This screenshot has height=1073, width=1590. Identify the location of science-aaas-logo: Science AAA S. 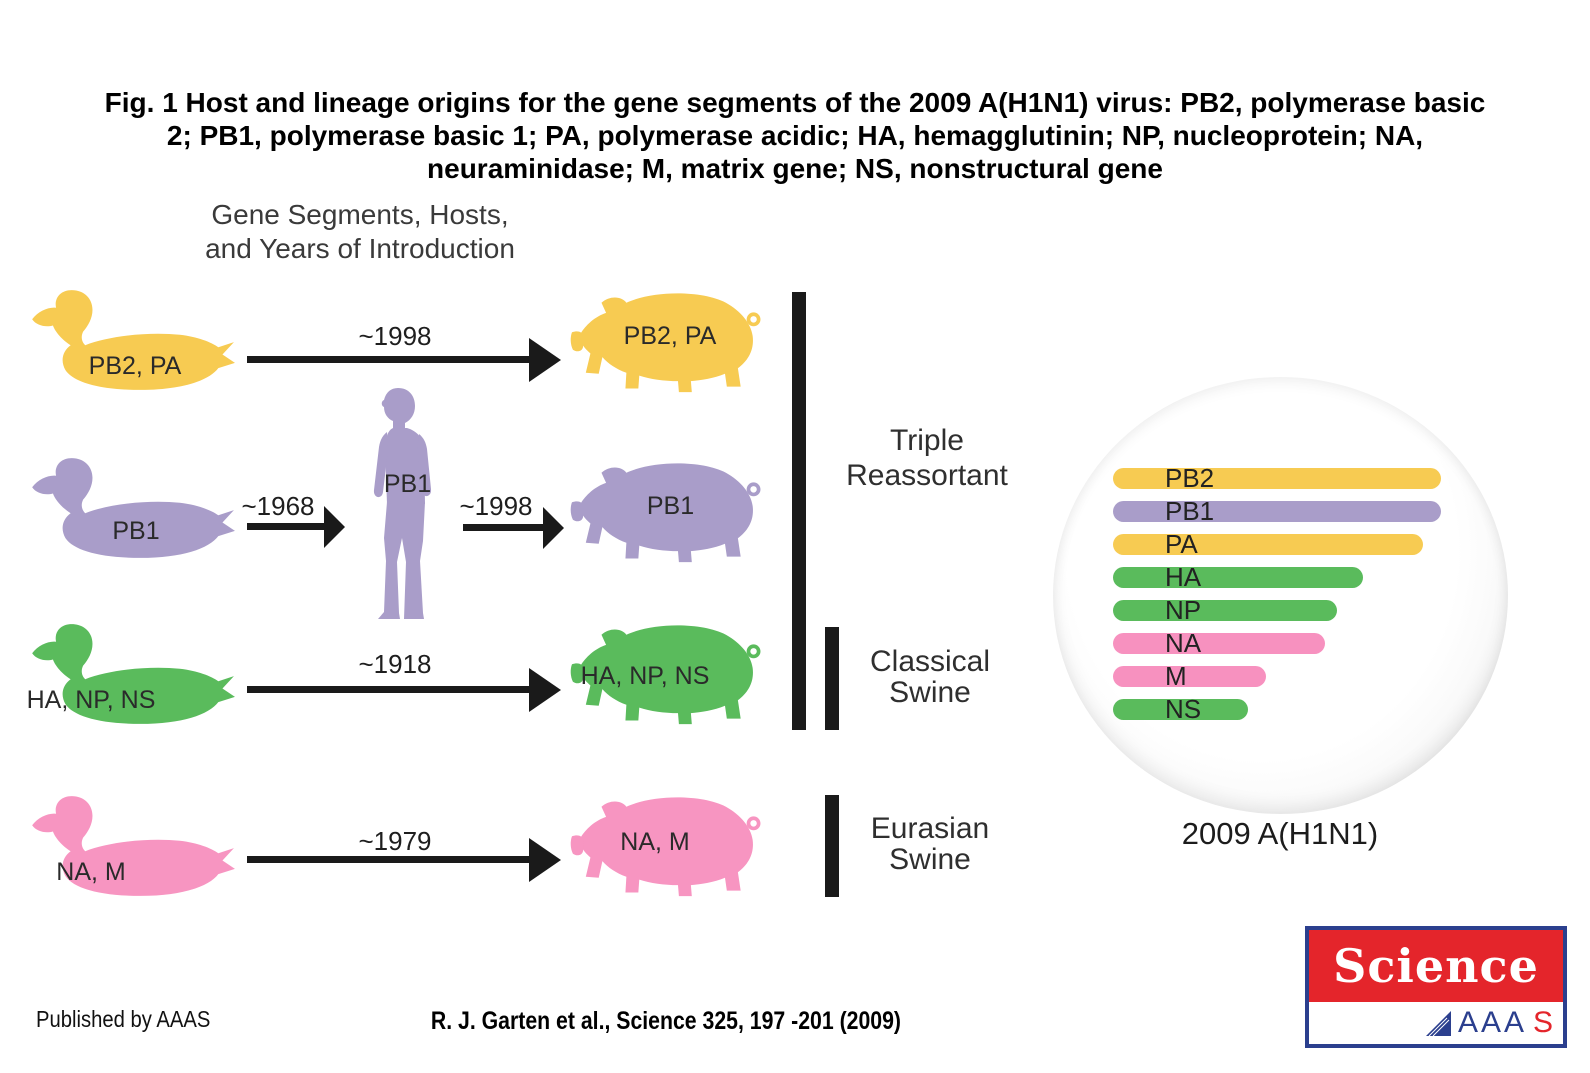
(1436, 987).